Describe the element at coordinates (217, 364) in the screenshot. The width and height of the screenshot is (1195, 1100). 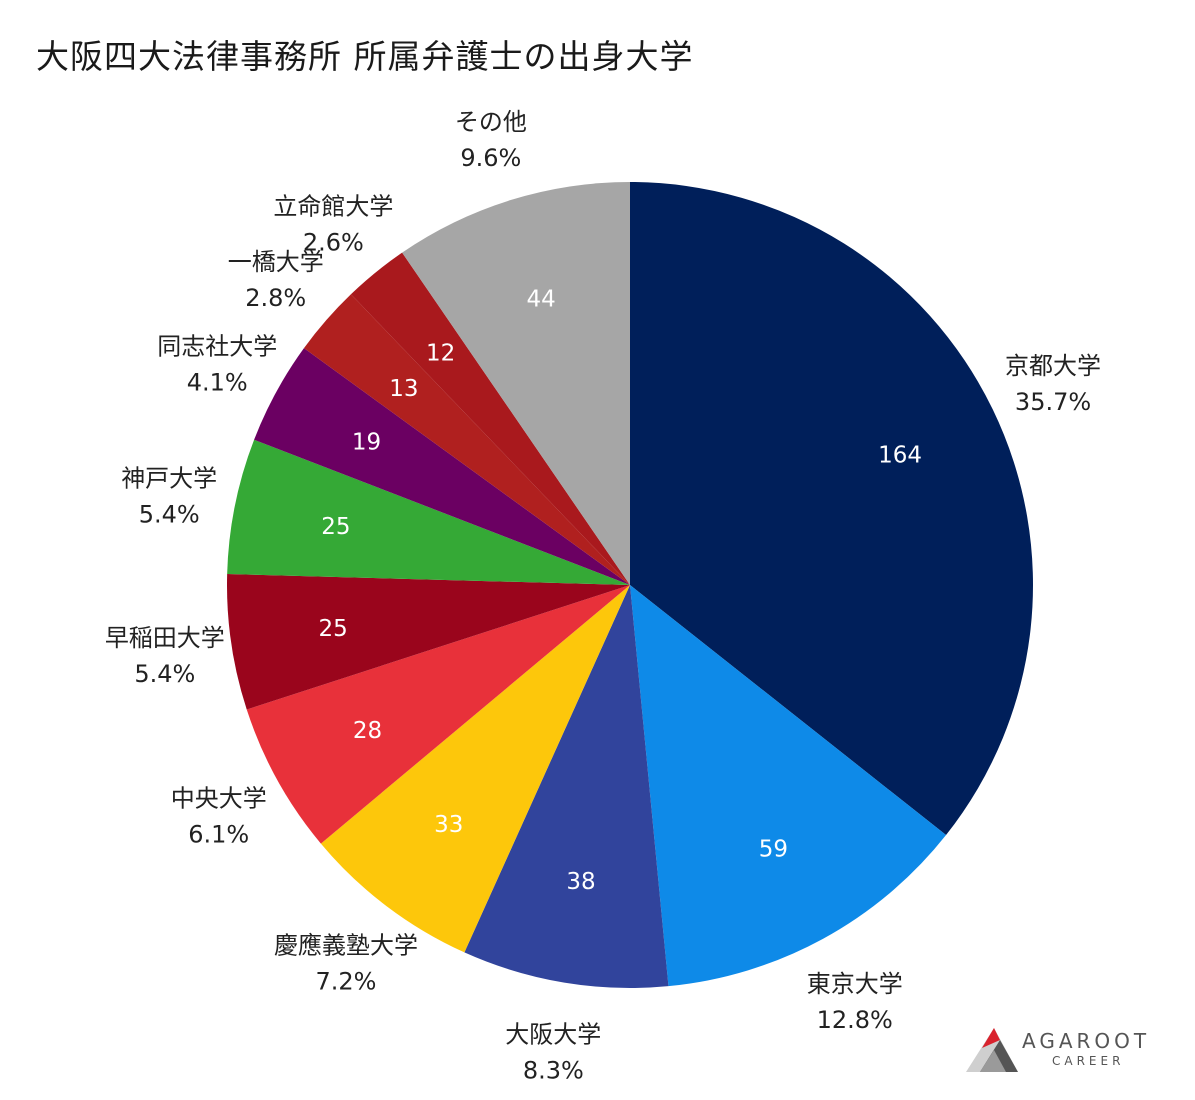
I see `slice-label-8: 同志社大学 4.1%` at that location.